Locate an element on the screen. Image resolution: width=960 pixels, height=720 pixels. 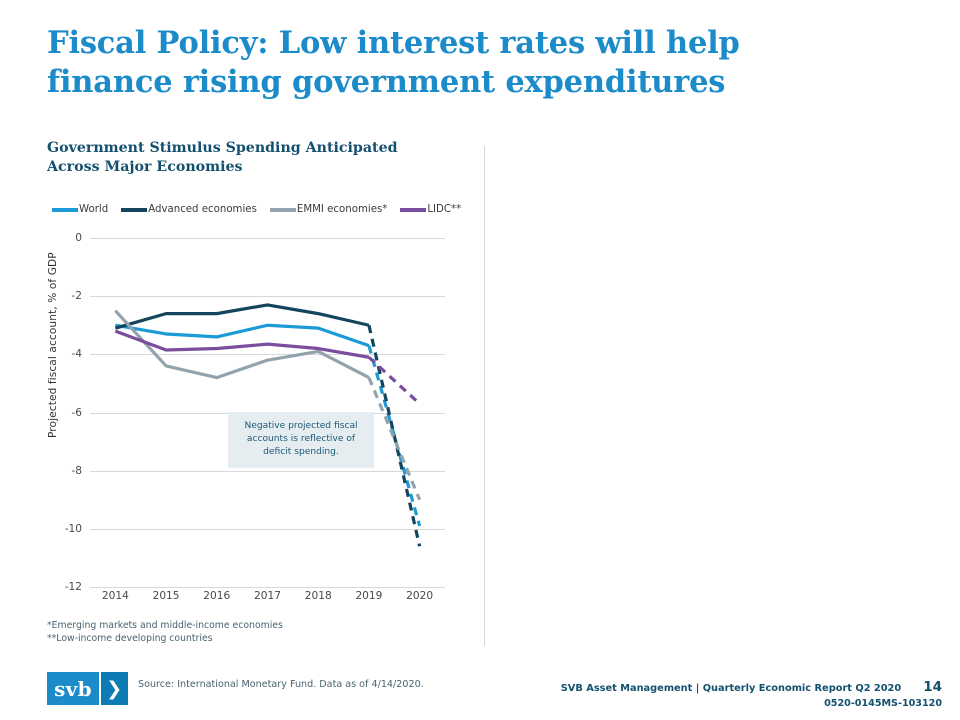
y-axis-tick-label: 0 is located at coordinates (78, 238).